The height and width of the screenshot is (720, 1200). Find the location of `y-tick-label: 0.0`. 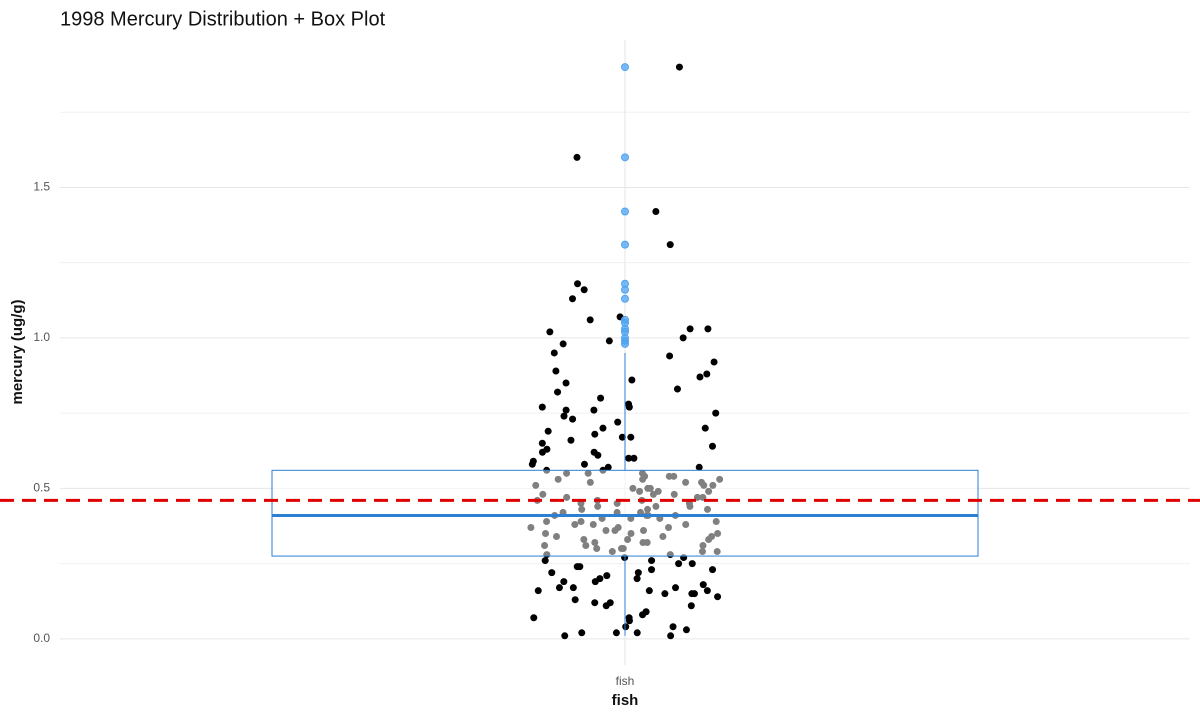

y-tick-label: 0.0 is located at coordinates (41, 638).